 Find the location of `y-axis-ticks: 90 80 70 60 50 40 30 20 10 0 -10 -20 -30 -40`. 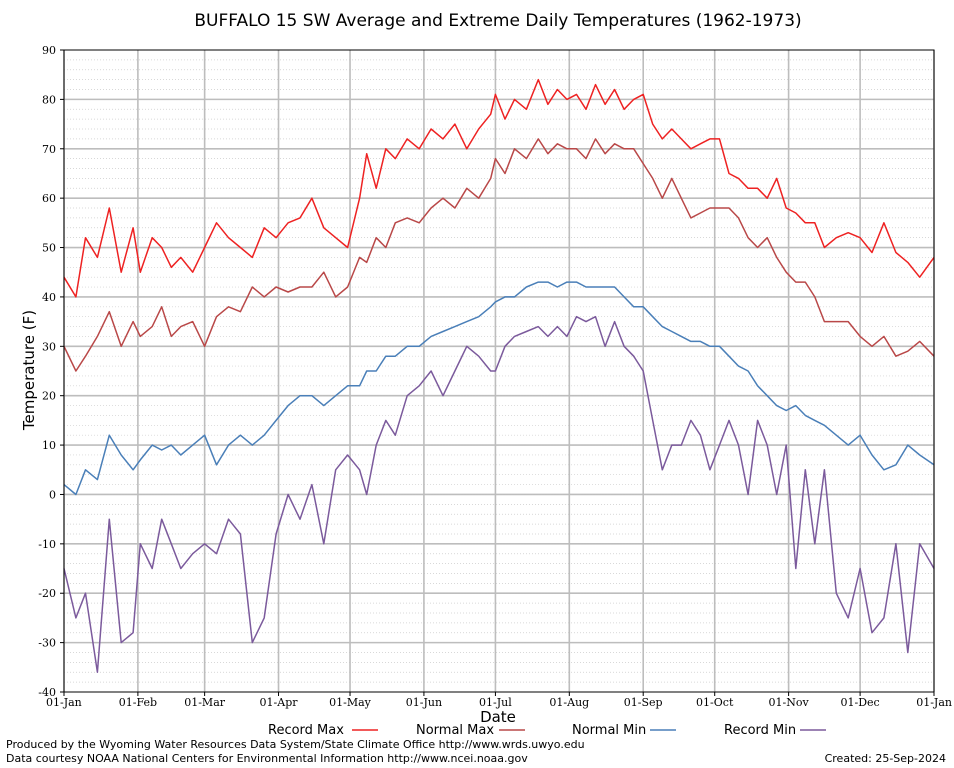

y-axis-ticks: 90 80 70 60 50 40 30 20 10 0 -10 -20 -30 -40 is located at coordinates (51, 371).